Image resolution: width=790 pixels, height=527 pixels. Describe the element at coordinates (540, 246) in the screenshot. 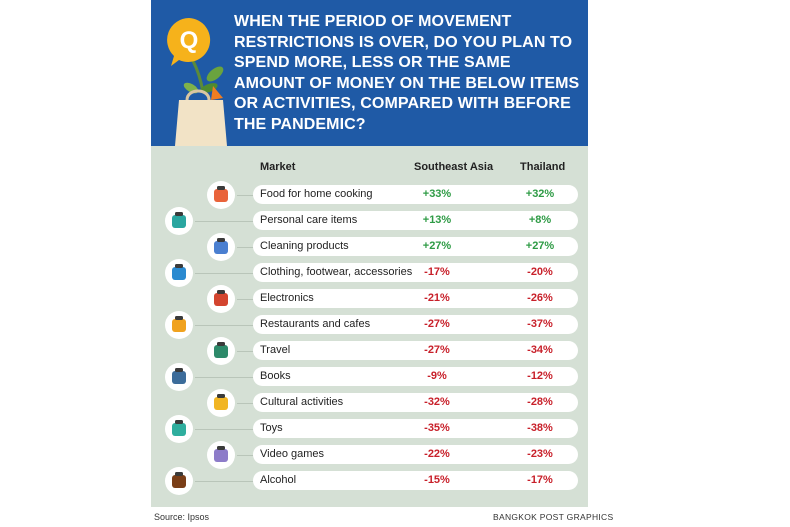

I see `thailand-value: +27%` at that location.